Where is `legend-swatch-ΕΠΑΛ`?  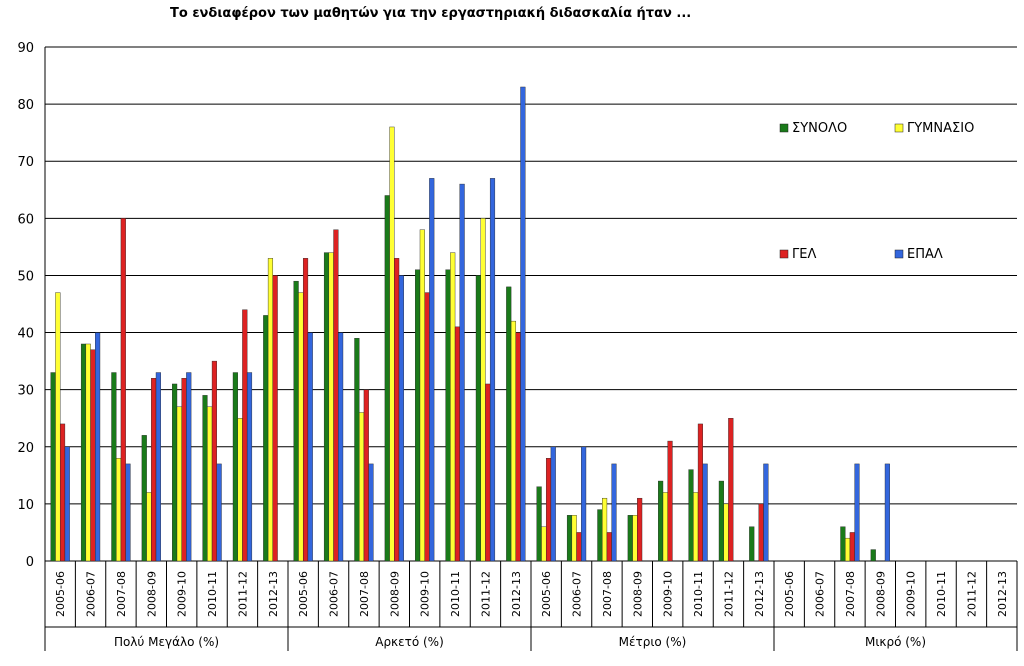
legend-swatch-ΕΠΑΛ is located at coordinates (899, 254).